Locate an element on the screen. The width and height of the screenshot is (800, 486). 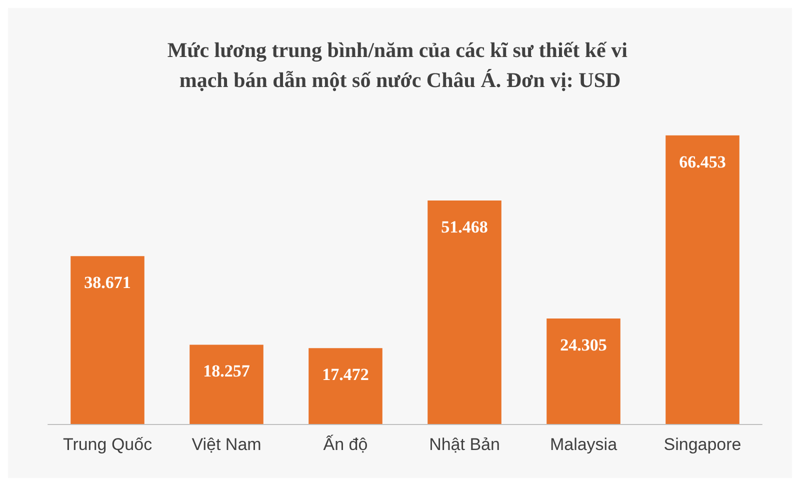
data-label: 18.257 is located at coordinates (226, 371).